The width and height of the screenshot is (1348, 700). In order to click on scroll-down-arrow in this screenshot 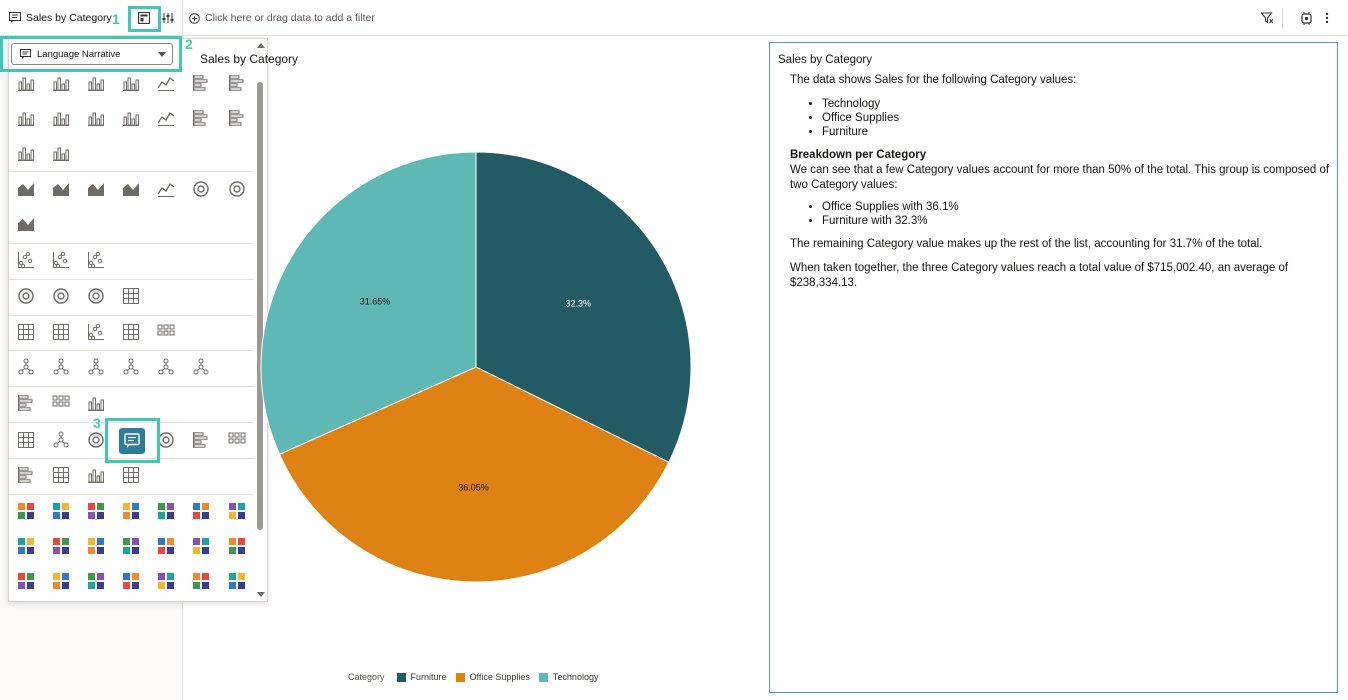, I will do `click(261, 594)`.